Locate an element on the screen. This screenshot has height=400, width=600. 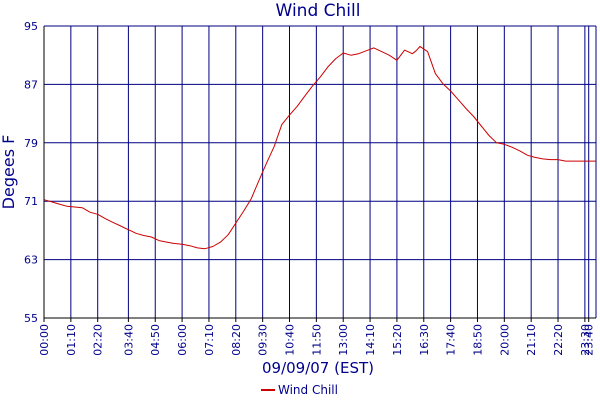
x-tick-label: 14:10 is located at coordinates (370, 340).